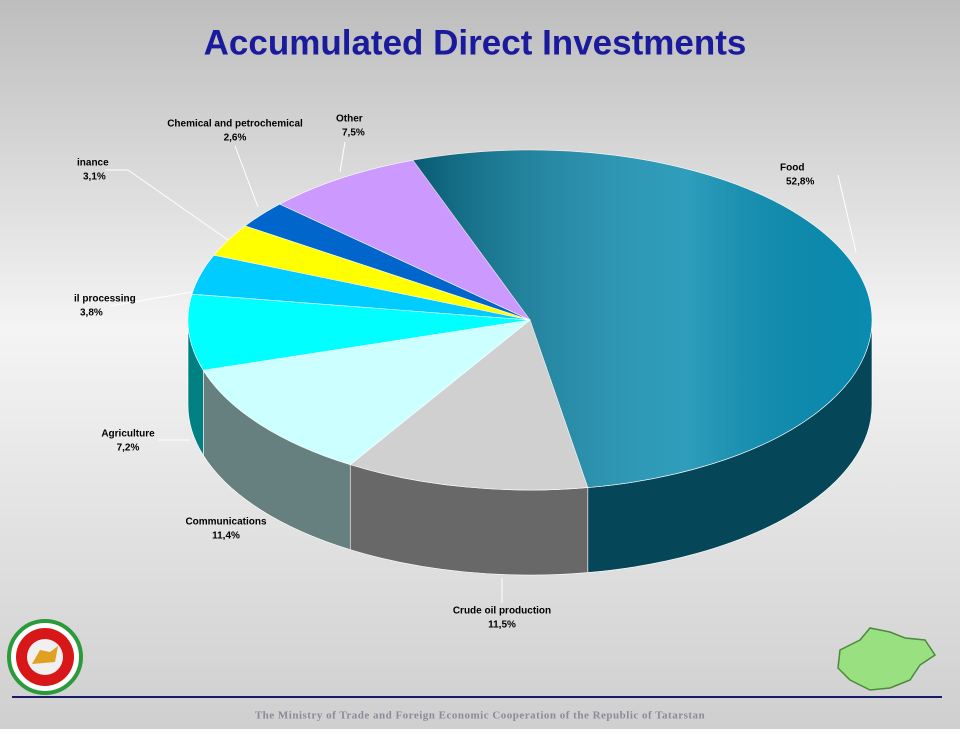 The height and width of the screenshot is (734, 960). Describe the element at coordinates (792, 168) in the screenshot. I see `slice-label: Food` at that location.